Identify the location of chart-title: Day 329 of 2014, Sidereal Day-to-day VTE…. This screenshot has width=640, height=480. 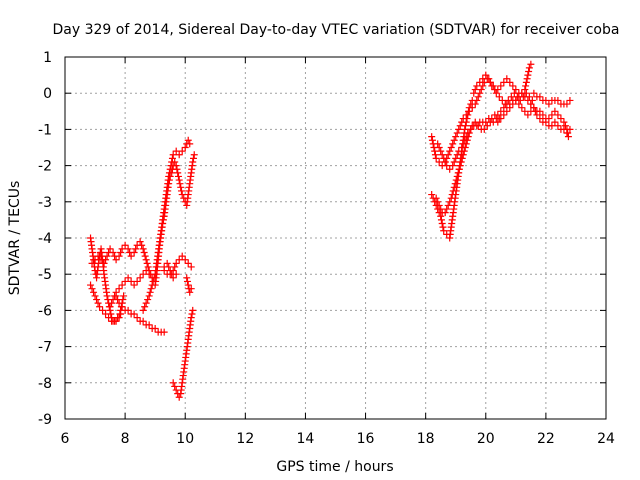
(336, 30).